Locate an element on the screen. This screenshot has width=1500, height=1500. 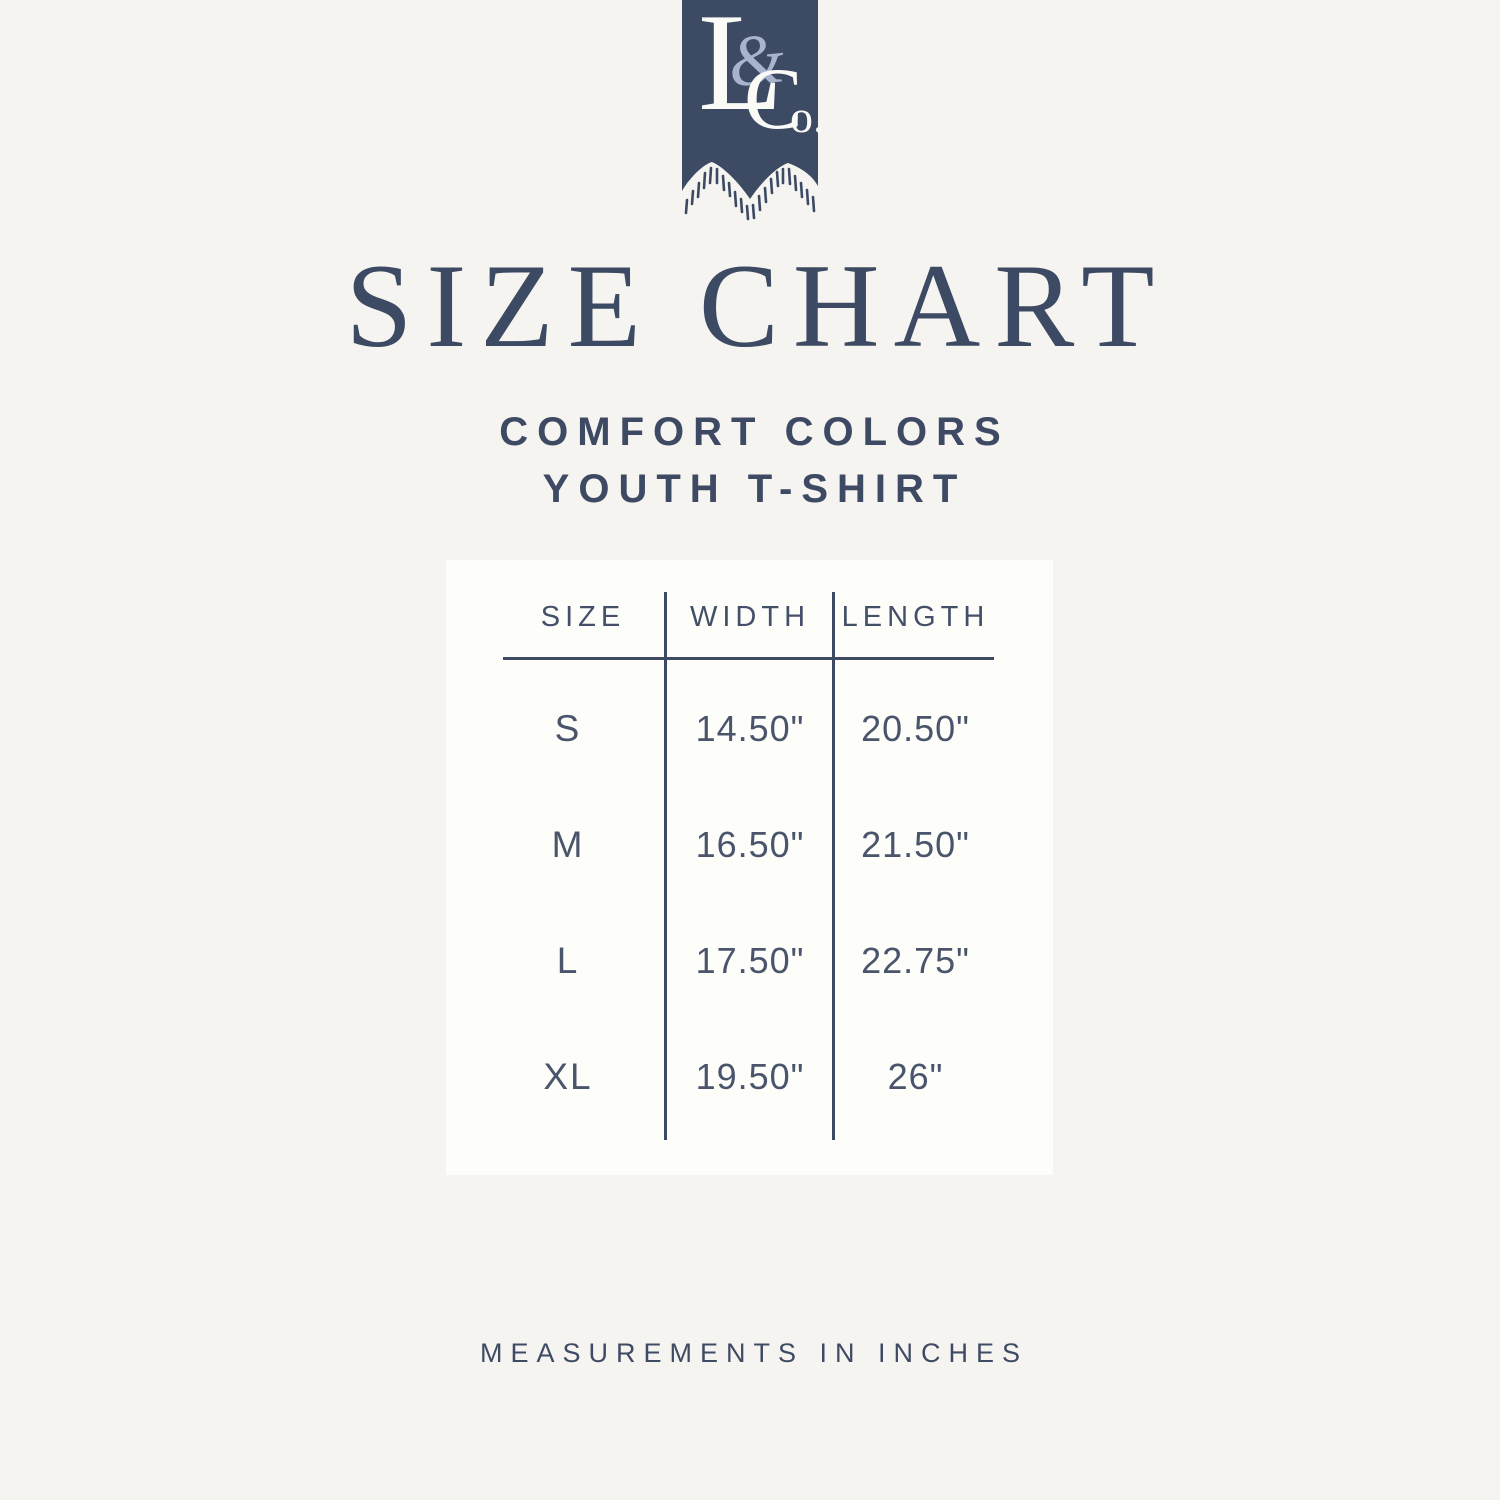
column-header-length: LENGTH is located at coordinates (915, 617).